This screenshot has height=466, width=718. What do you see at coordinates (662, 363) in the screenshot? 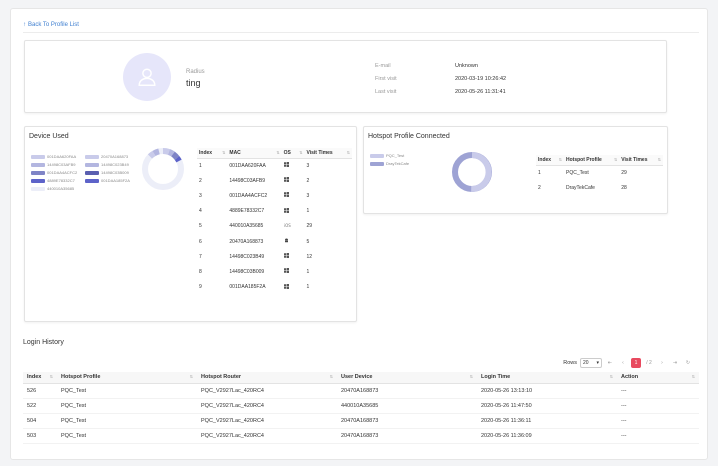
I see `next-page-button: ›` at bounding box center [662, 363].